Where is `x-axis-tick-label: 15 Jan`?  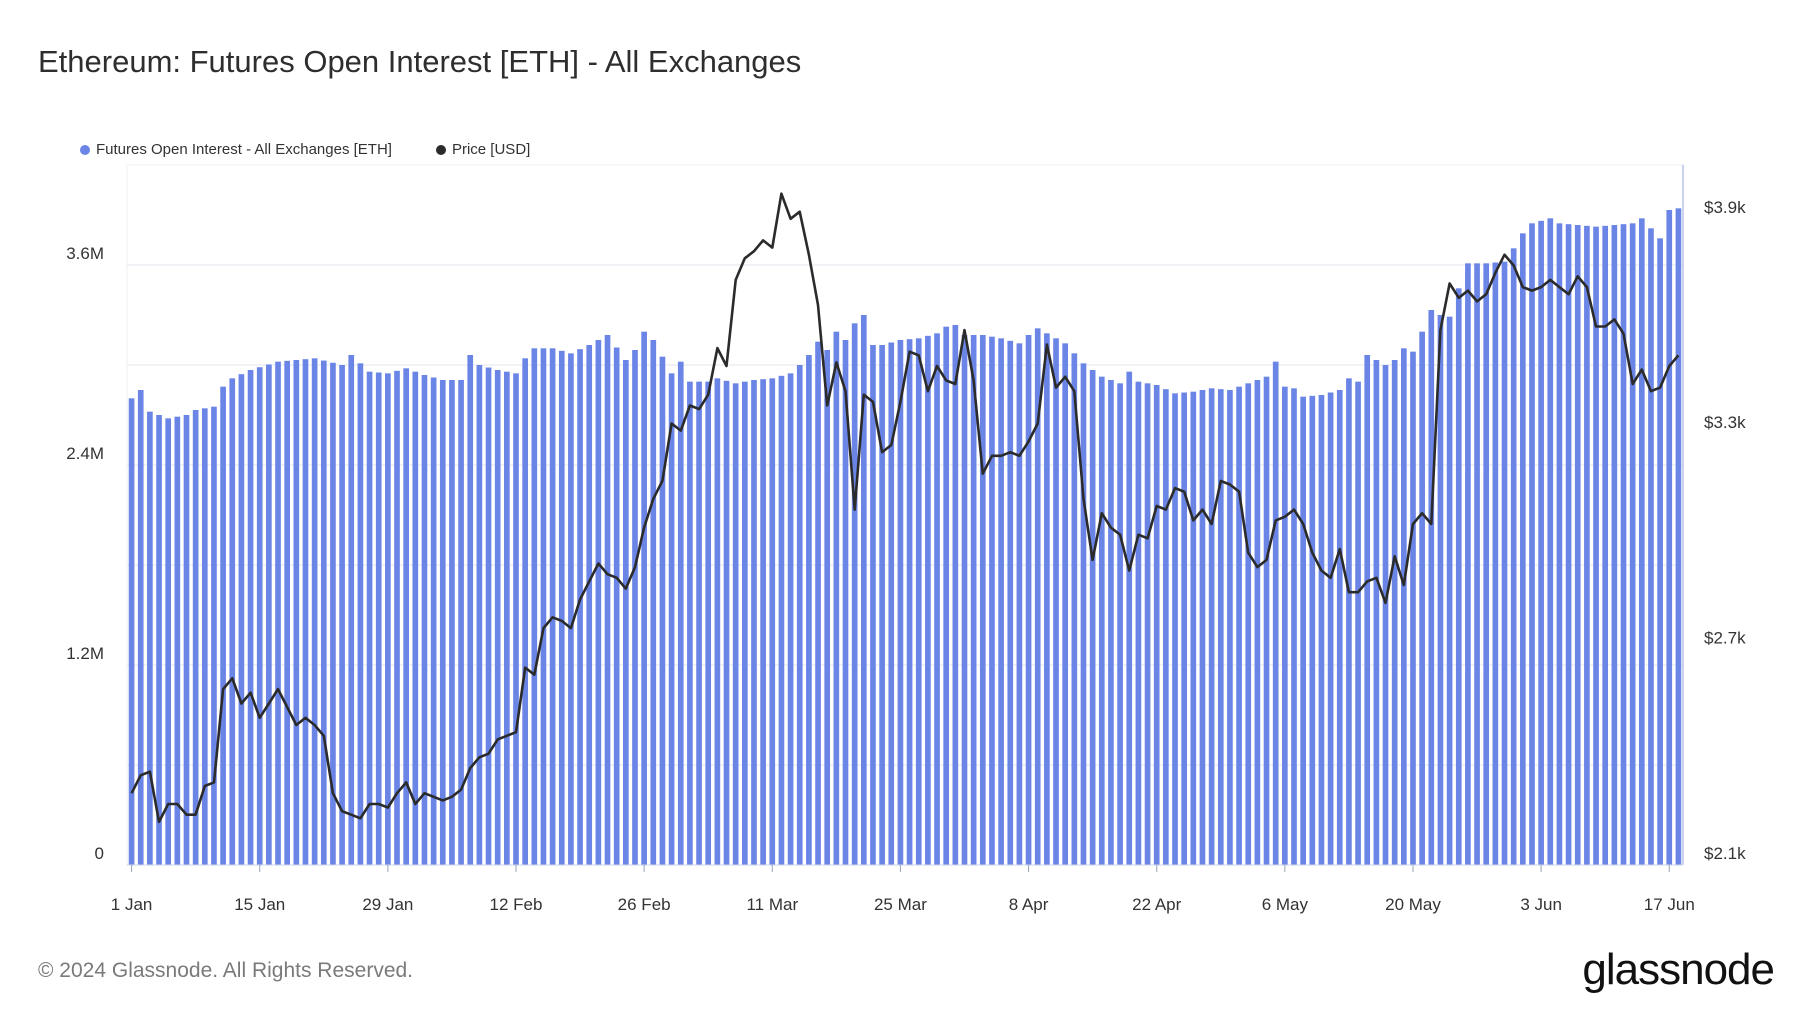
x-axis-tick-label: 15 Jan is located at coordinates (259, 904).